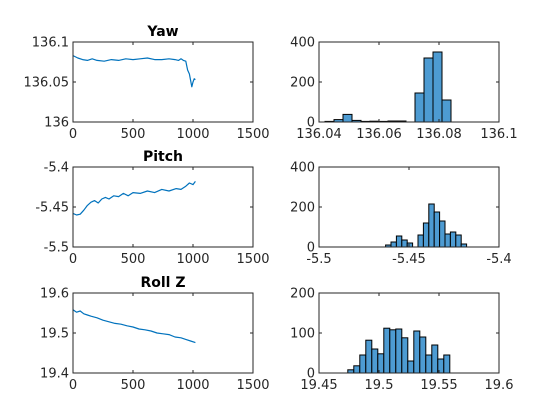 This screenshot has height=420, width=560. I want to click on chart-title: Yaw, so click(162, 32).